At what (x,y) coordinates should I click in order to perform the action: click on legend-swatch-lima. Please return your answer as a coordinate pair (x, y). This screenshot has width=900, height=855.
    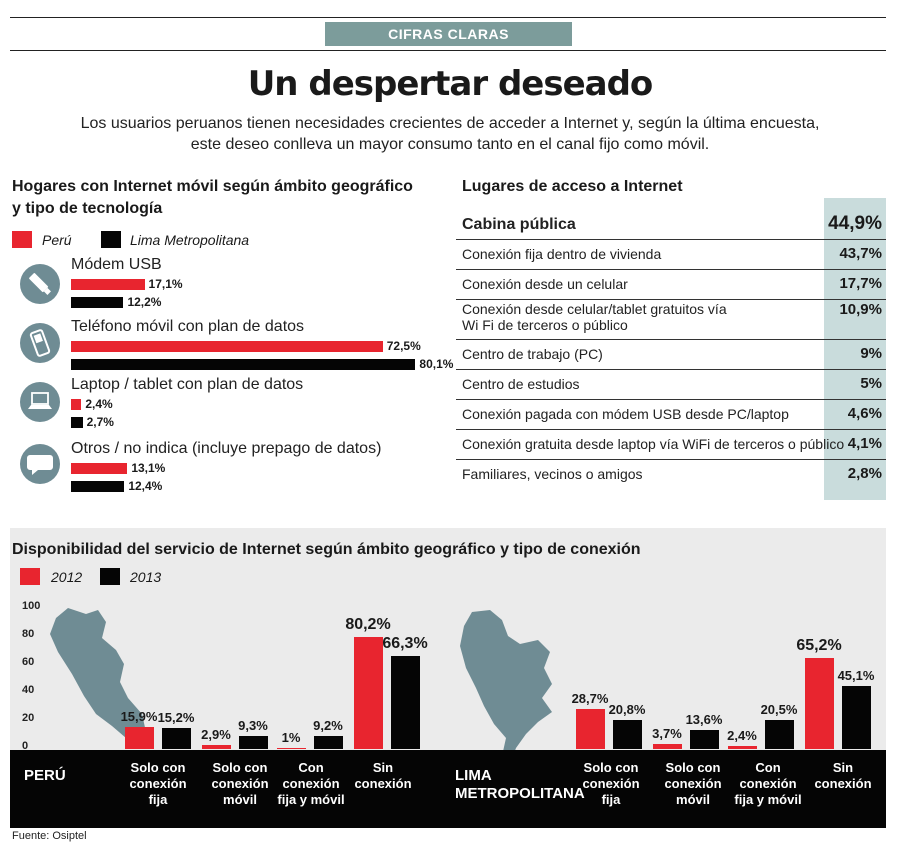
    Looking at the image, I should click on (111, 239).